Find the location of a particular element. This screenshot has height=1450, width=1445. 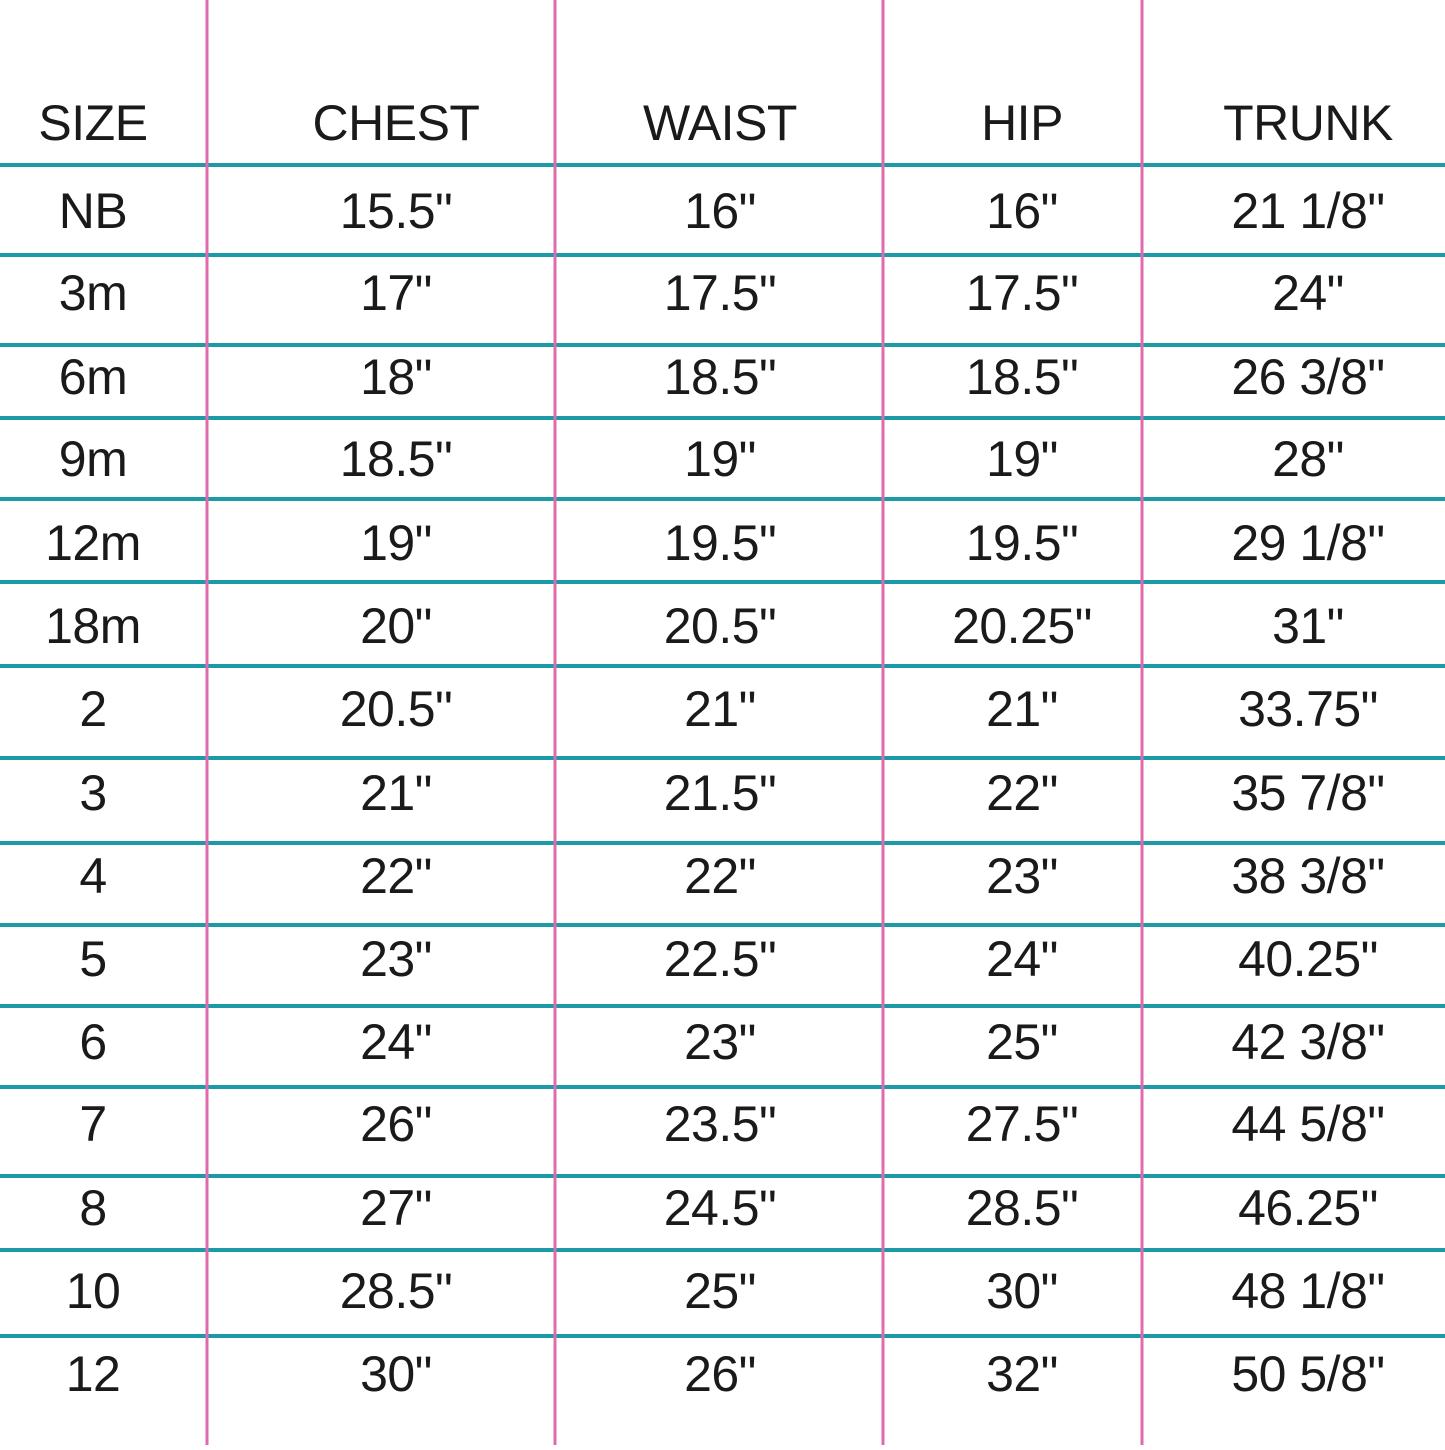

size-cell: 6 is located at coordinates (92, 1042).